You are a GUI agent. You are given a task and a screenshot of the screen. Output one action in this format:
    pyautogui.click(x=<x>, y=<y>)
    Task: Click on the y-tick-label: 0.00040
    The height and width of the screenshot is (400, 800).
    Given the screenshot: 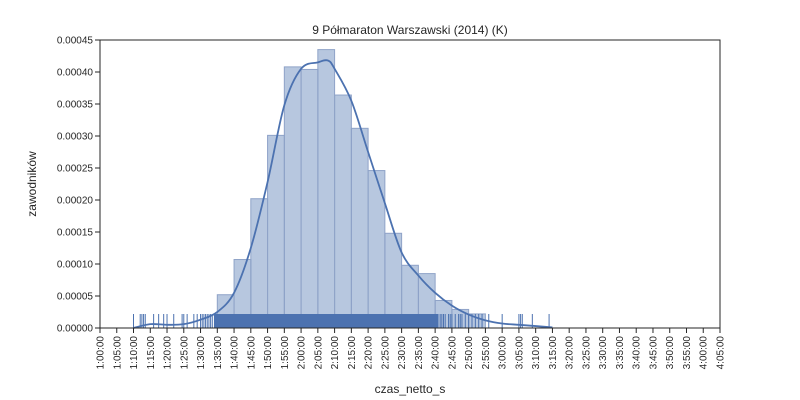 What is the action you would take?
    pyautogui.click(x=75, y=73)
    